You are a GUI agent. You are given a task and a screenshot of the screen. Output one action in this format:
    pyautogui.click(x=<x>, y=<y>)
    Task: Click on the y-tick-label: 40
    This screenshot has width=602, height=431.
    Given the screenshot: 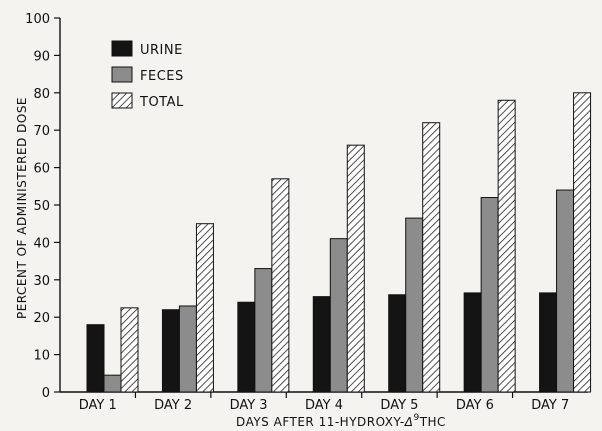 What is the action you would take?
    pyautogui.click(x=41, y=243)
    